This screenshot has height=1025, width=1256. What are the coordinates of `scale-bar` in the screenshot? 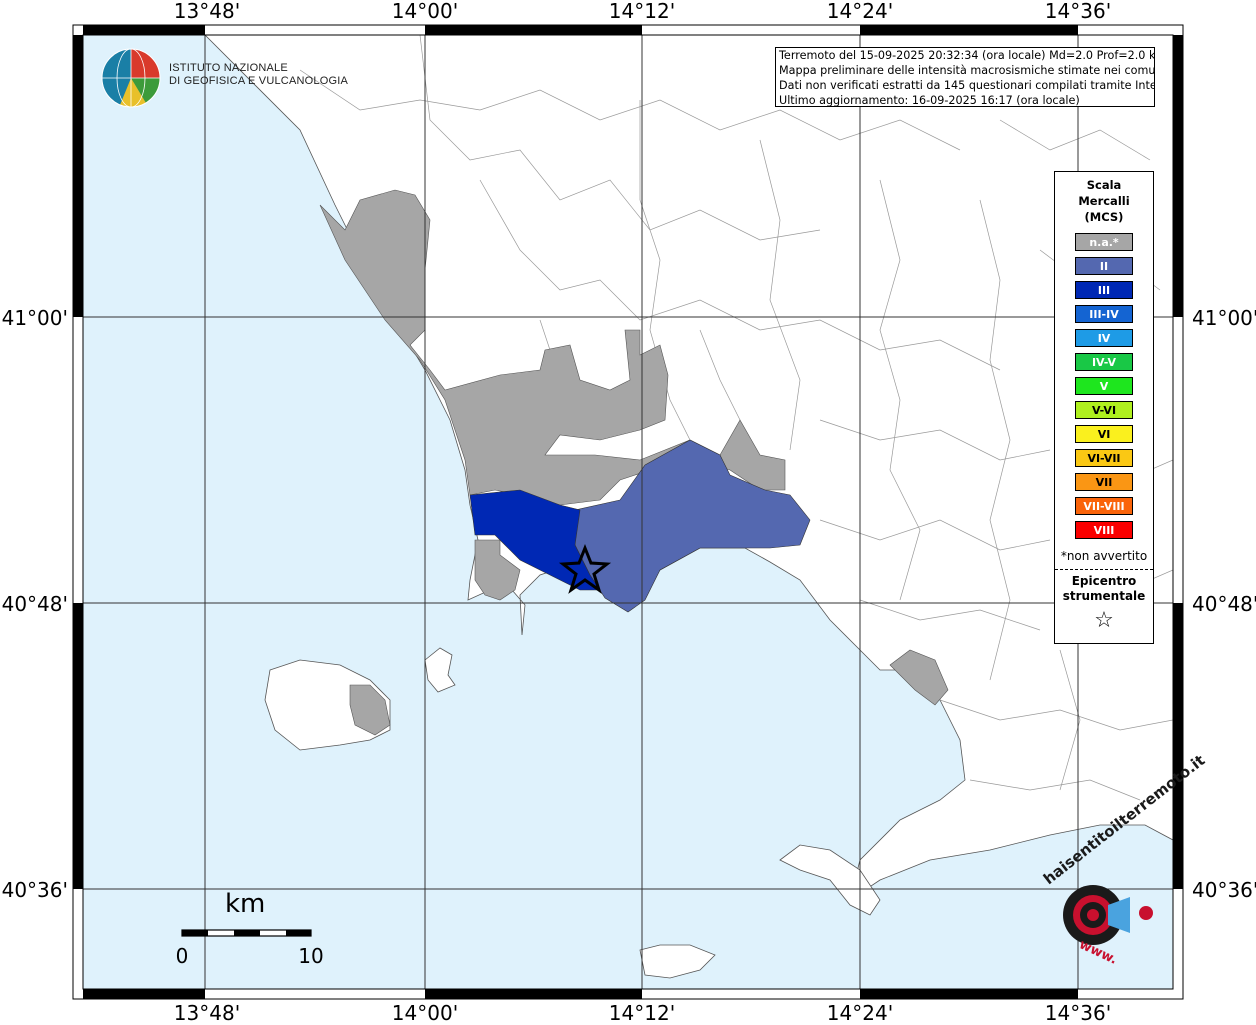 It's located at (246, 933).